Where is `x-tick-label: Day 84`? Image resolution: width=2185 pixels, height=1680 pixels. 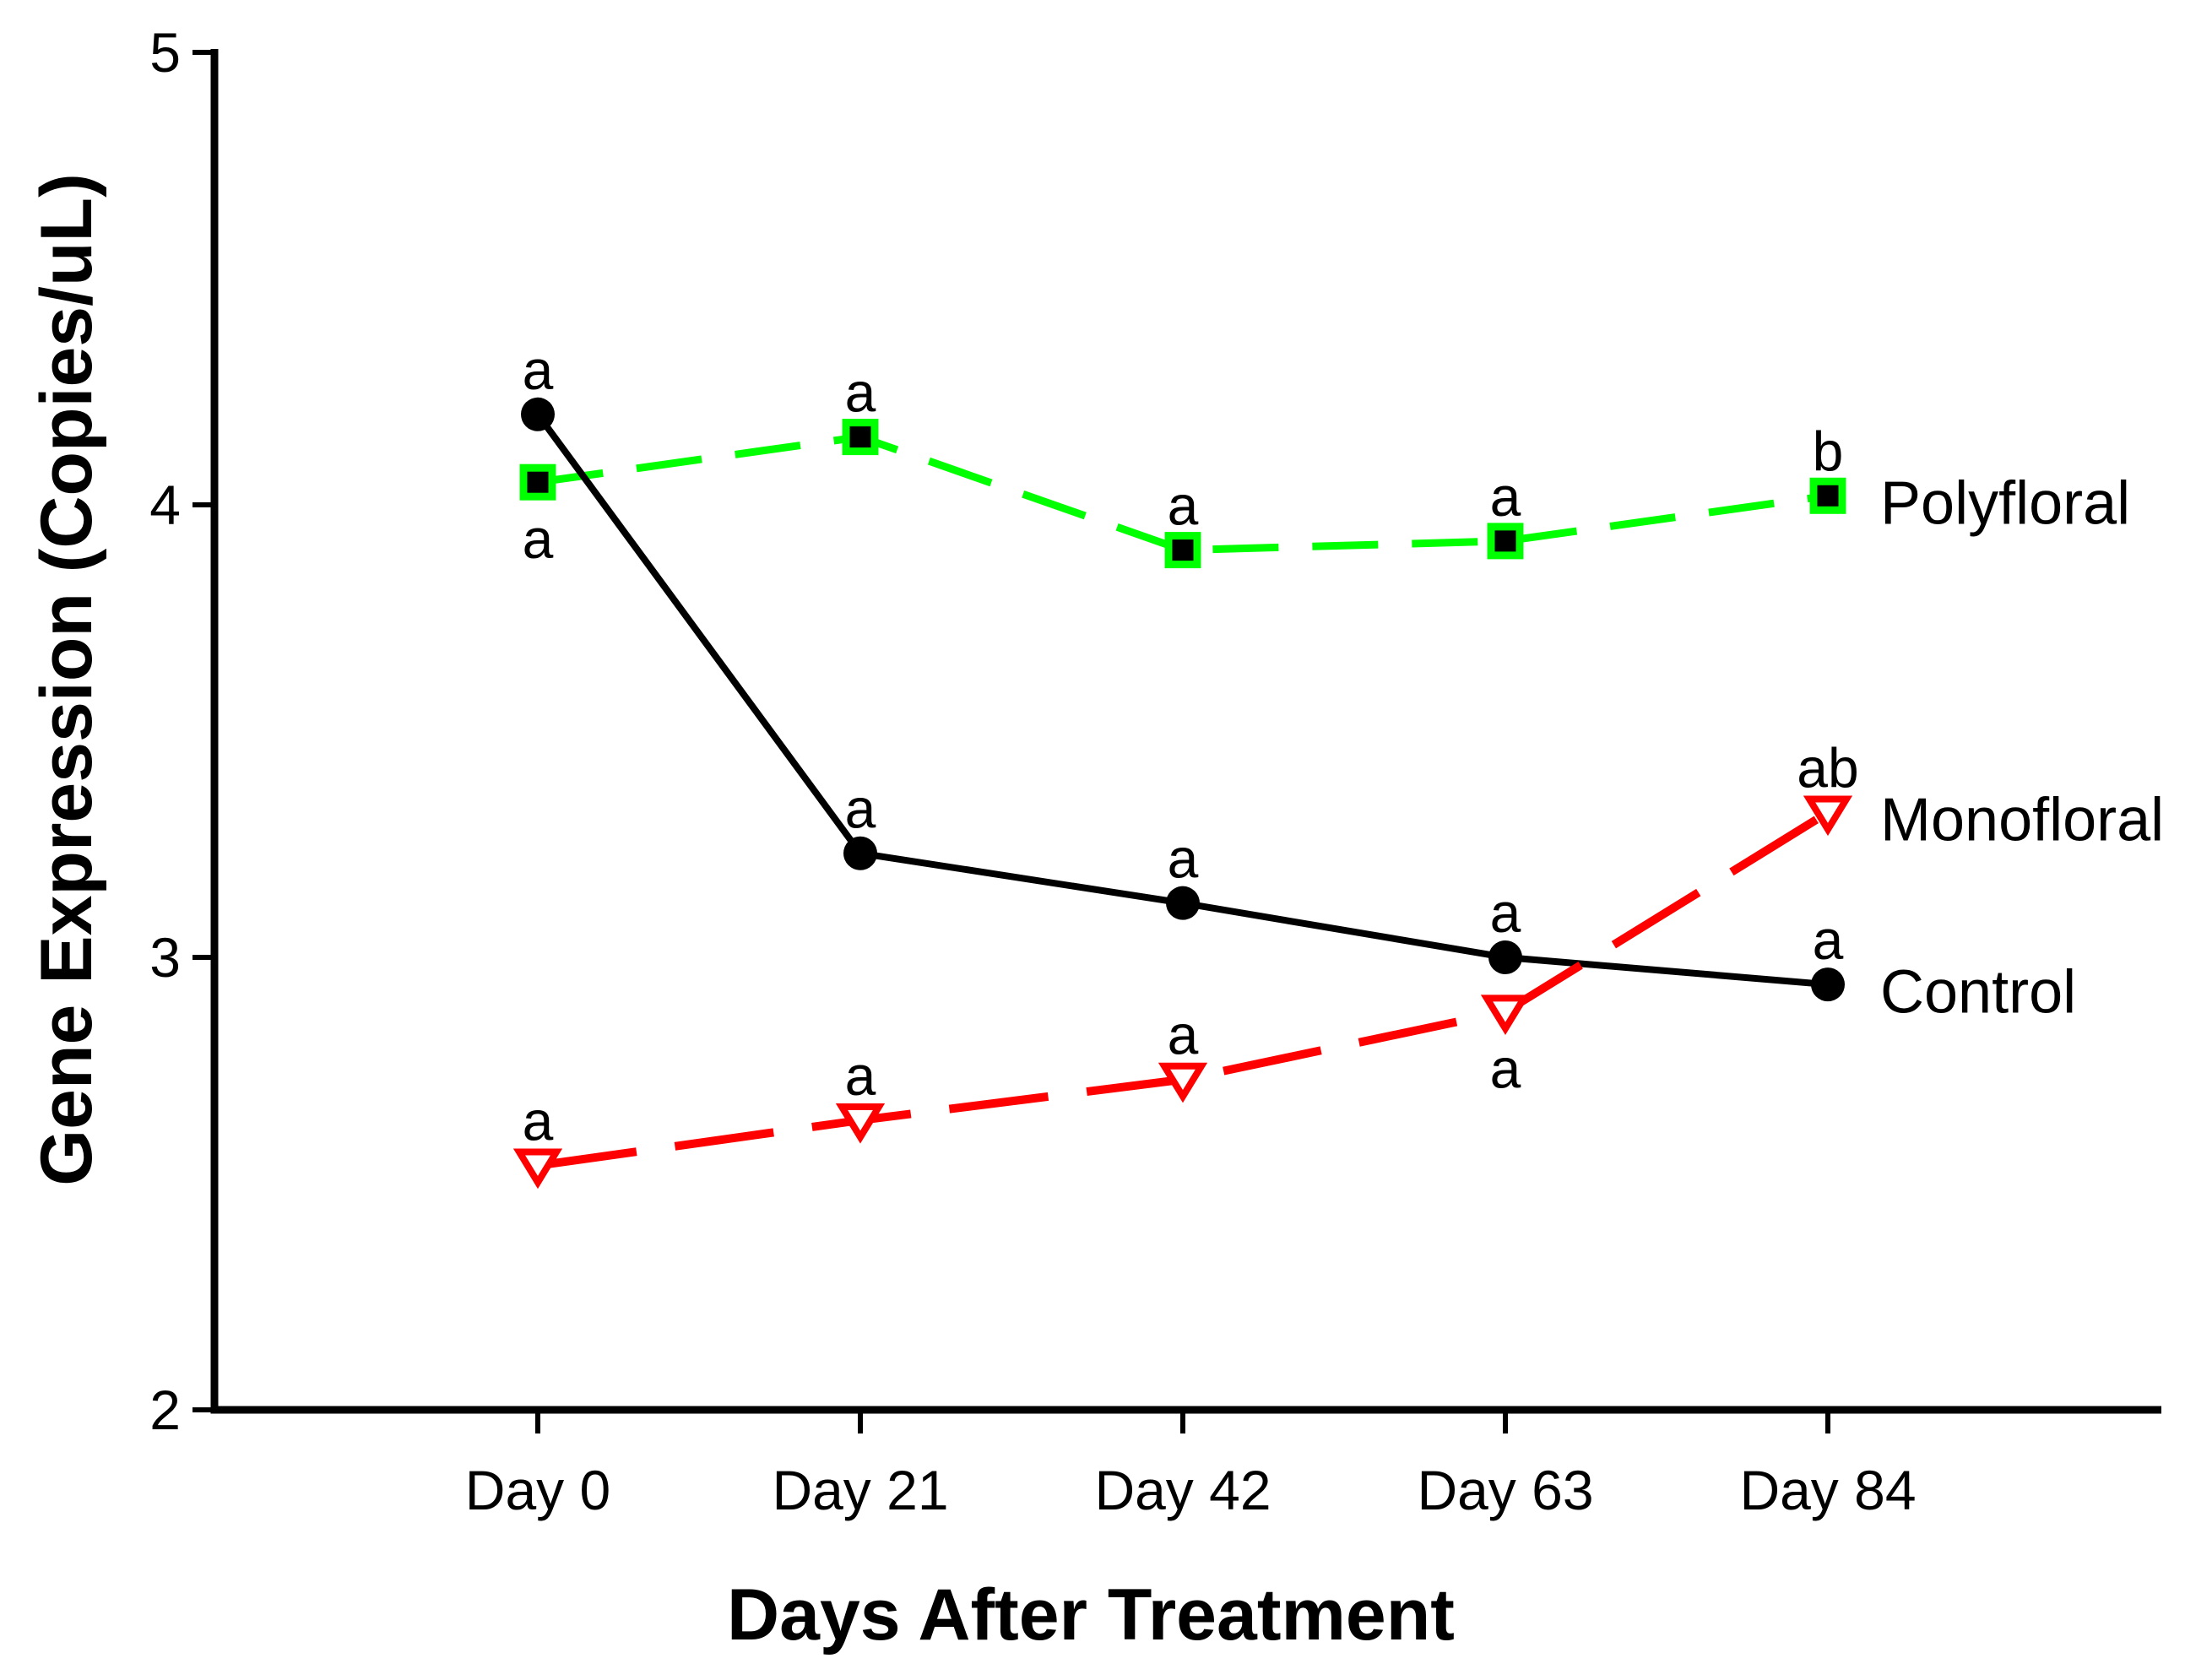 x-tick-label: Day 84 is located at coordinates (1827, 1490).